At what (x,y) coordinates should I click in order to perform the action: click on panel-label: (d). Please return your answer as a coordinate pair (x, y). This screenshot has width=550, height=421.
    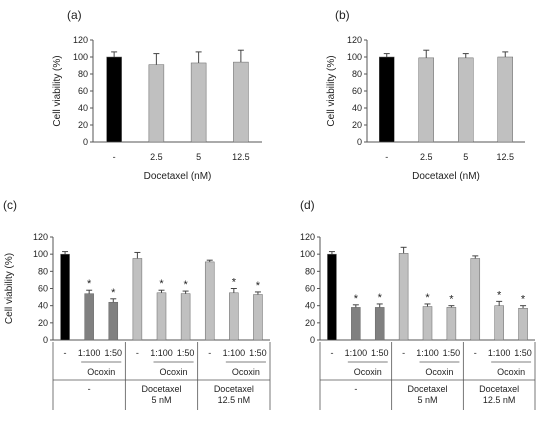
    Looking at the image, I should click on (307, 205).